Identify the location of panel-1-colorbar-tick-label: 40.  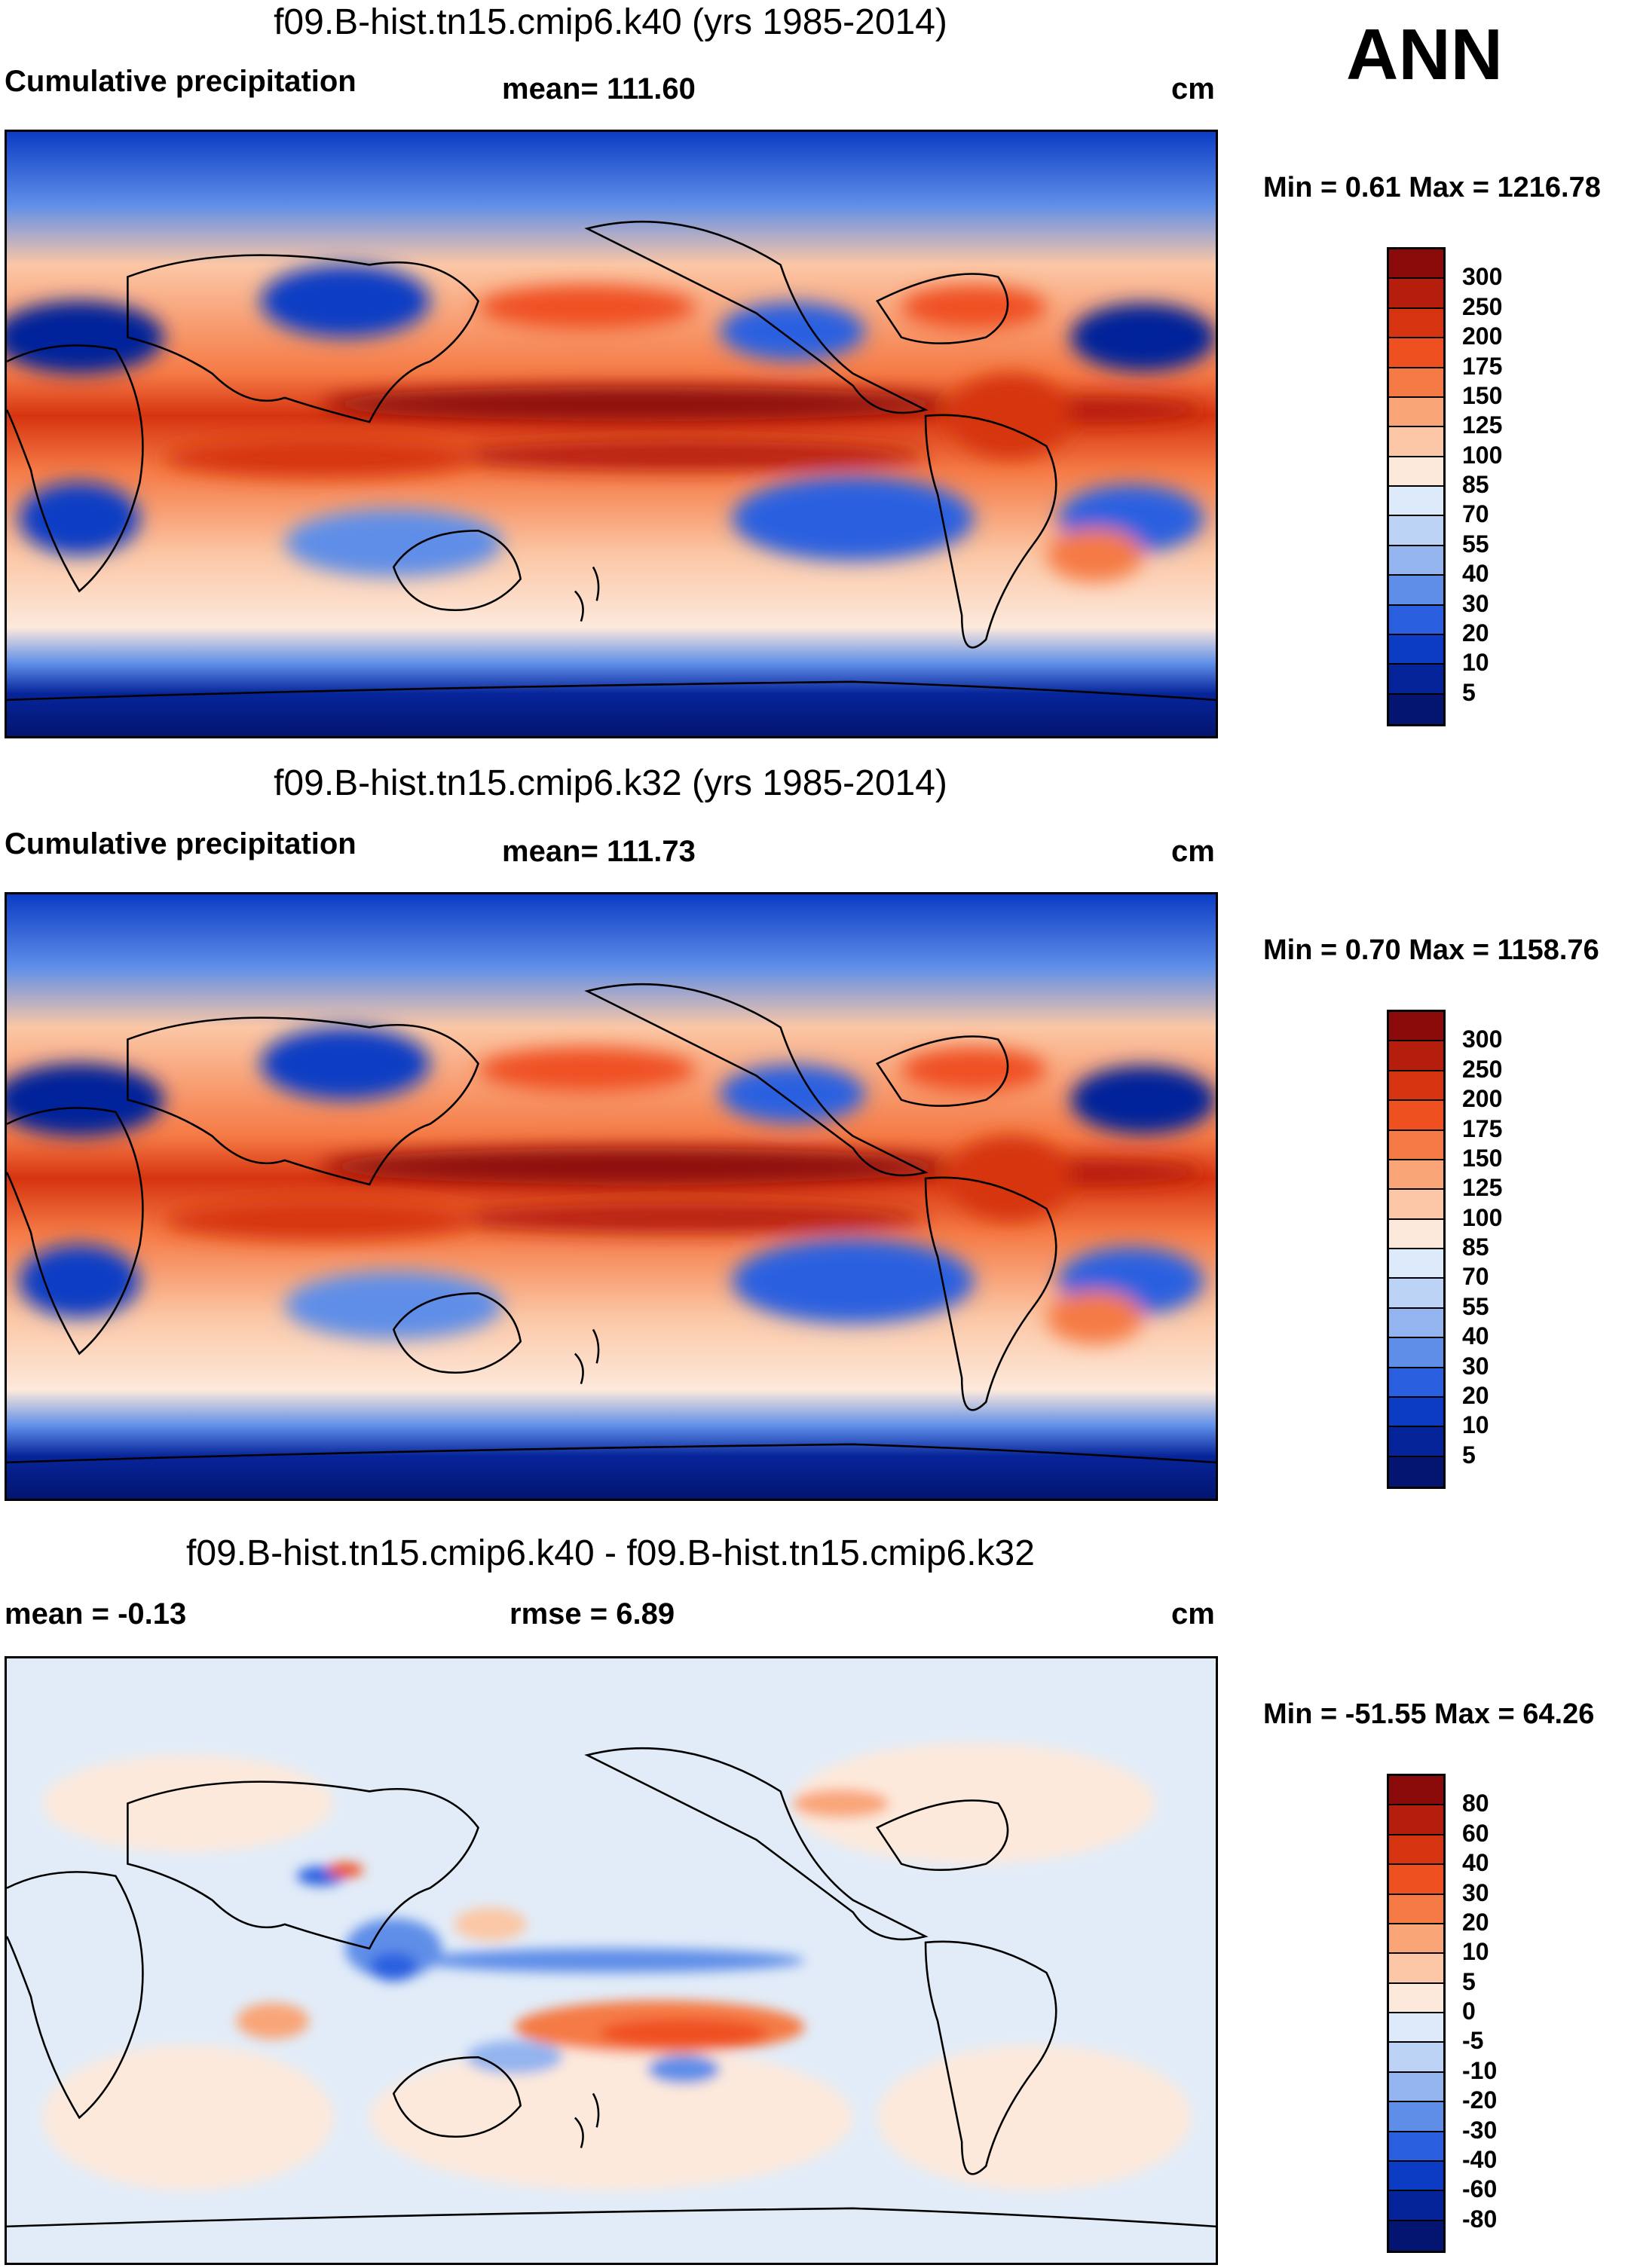
(1475, 574).